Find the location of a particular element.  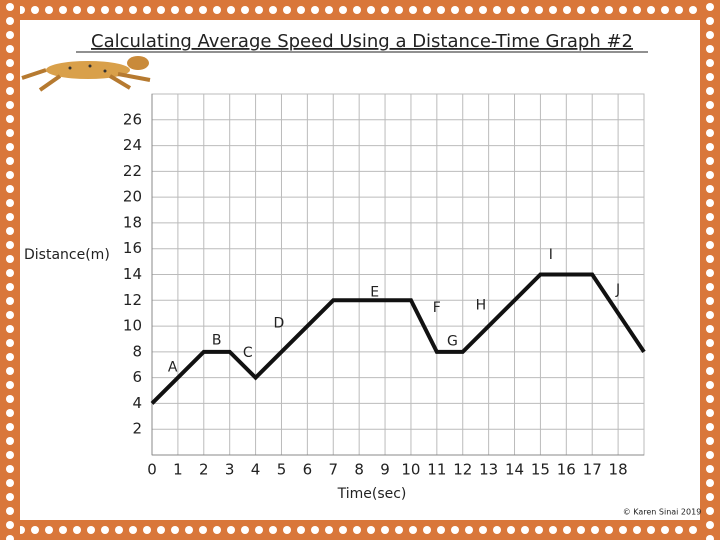

y-tick-label: 22 is located at coordinates (132, 171).